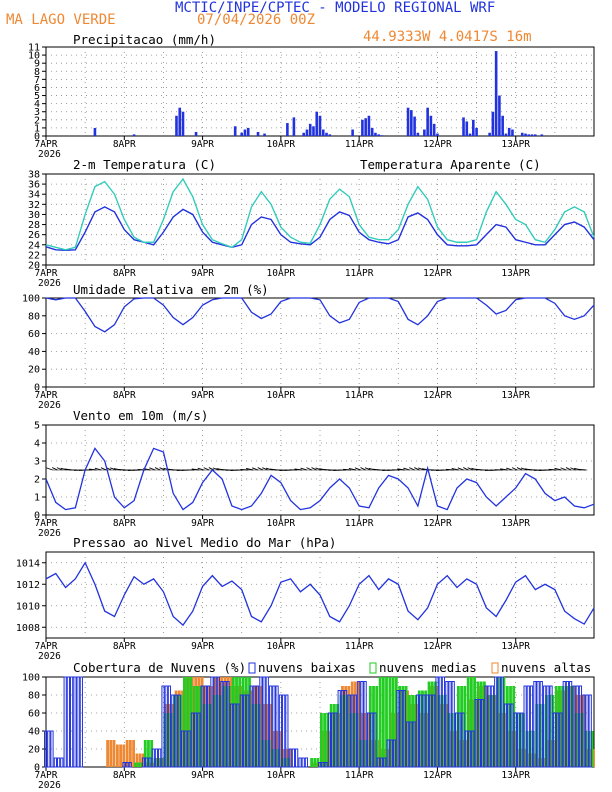  I want to click on y-tick-label: 8, so click(37, 72).